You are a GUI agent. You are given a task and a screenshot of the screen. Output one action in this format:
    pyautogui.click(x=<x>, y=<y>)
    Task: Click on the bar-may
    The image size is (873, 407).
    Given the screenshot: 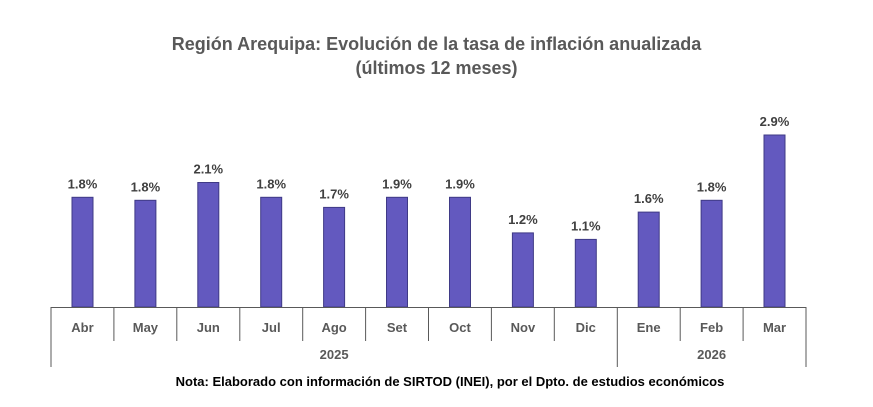 What is the action you would take?
    pyautogui.click(x=145, y=253)
    